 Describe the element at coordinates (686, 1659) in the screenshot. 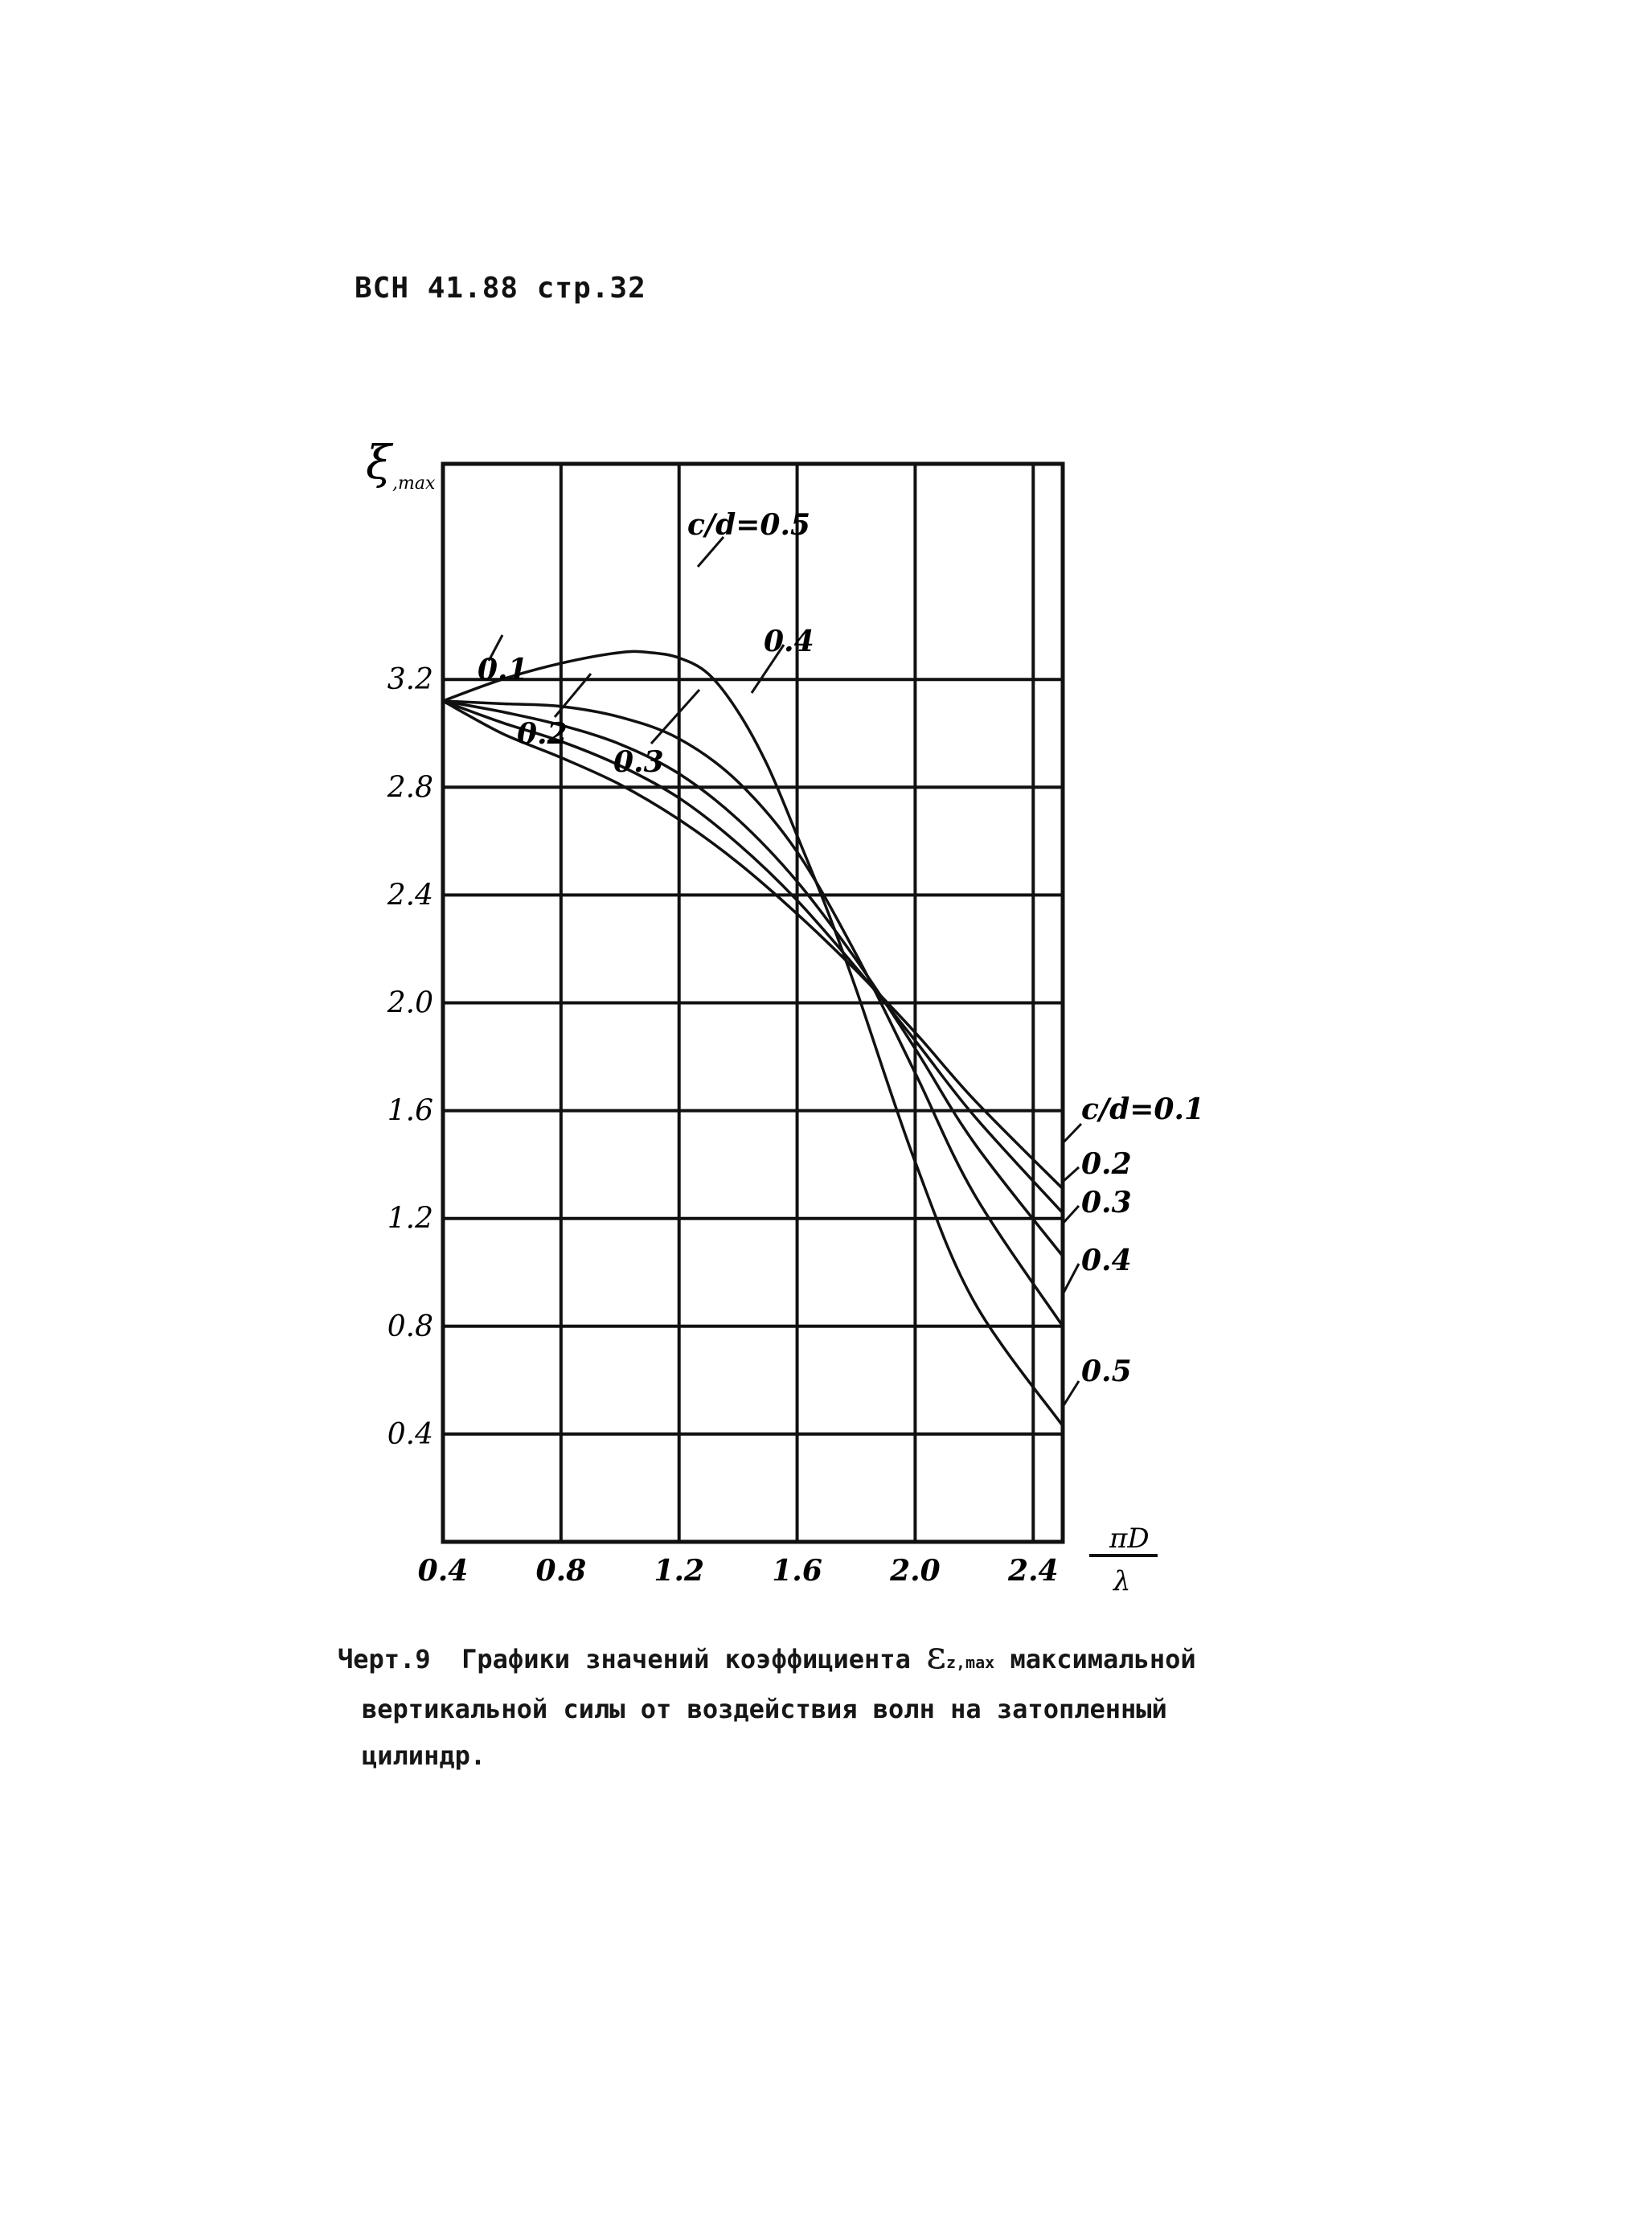

I see `caption-text-1a: Графики значений коэффициента` at that location.